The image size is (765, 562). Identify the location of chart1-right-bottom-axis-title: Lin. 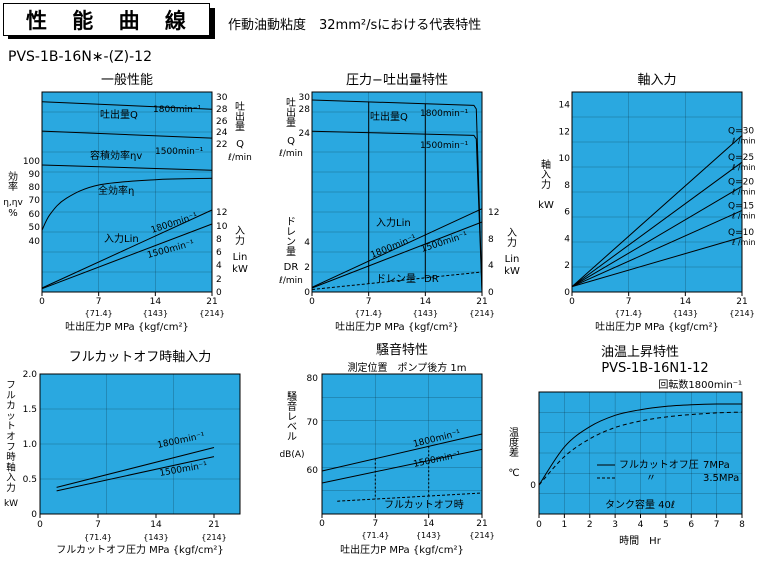
(240, 257).